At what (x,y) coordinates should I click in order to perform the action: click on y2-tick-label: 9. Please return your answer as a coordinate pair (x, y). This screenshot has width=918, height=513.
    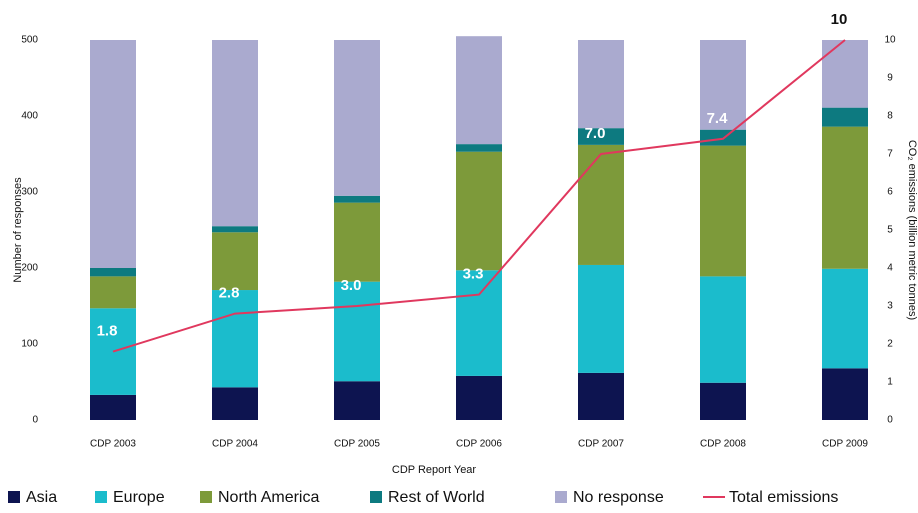
    Looking at the image, I should click on (890, 78).